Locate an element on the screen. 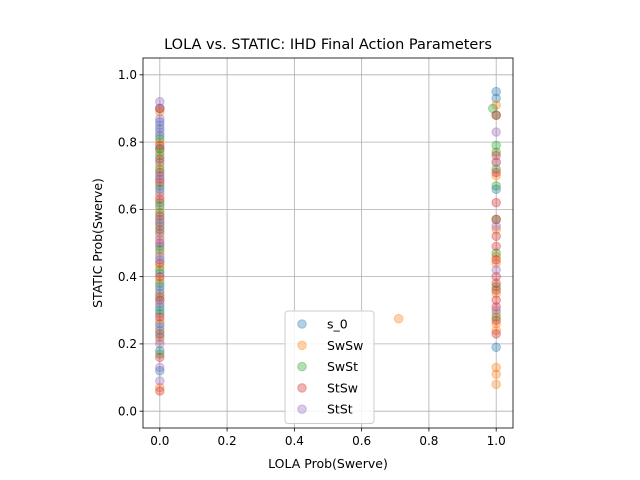 Image resolution: width=640 pixels, height=480 pixels. y-tick-label: 0.0 is located at coordinates (127, 411).